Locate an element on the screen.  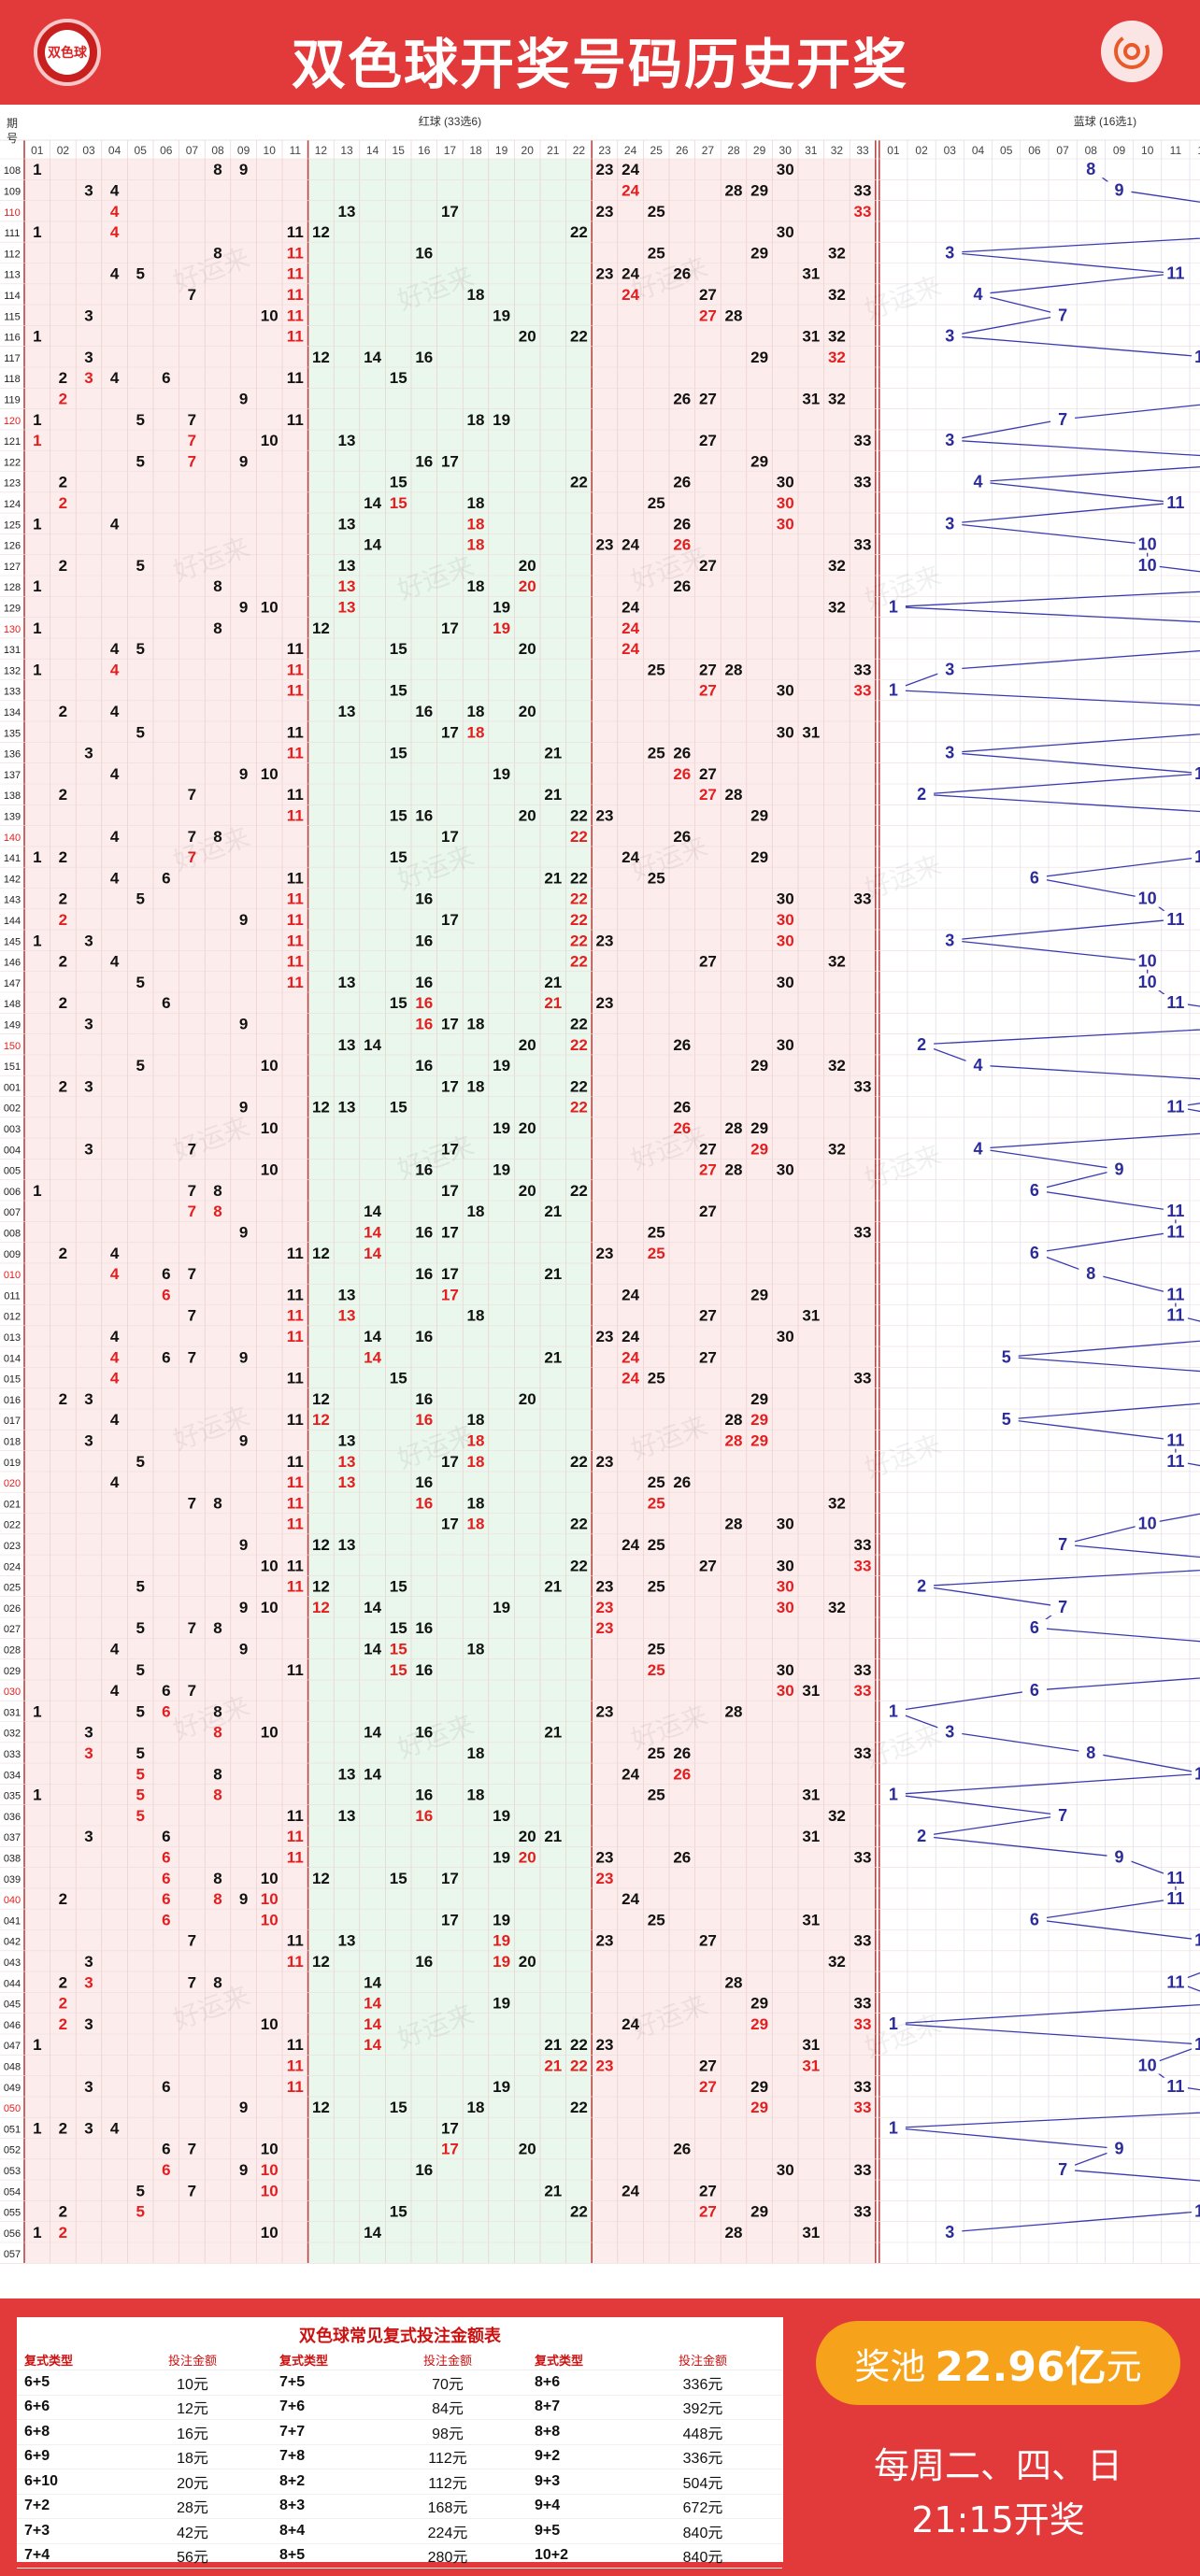
blue-ball-number: 3 is located at coordinates (949, 753).